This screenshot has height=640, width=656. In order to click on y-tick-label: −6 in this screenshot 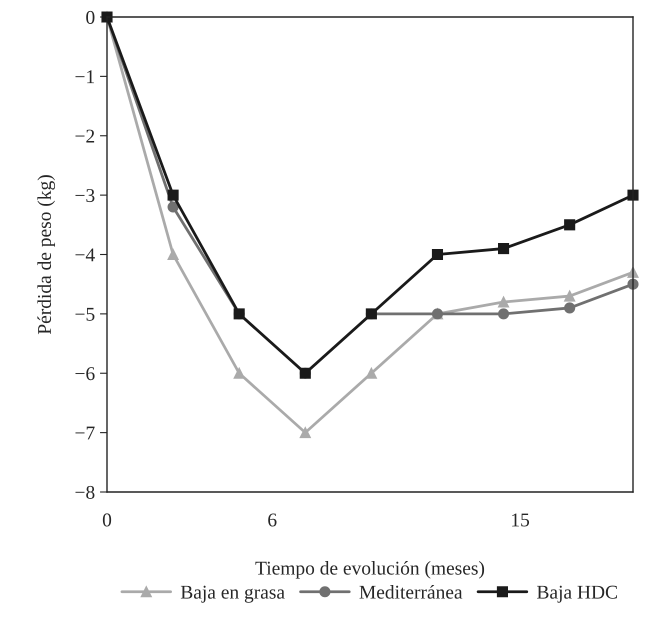, I will do `click(85, 373)`.